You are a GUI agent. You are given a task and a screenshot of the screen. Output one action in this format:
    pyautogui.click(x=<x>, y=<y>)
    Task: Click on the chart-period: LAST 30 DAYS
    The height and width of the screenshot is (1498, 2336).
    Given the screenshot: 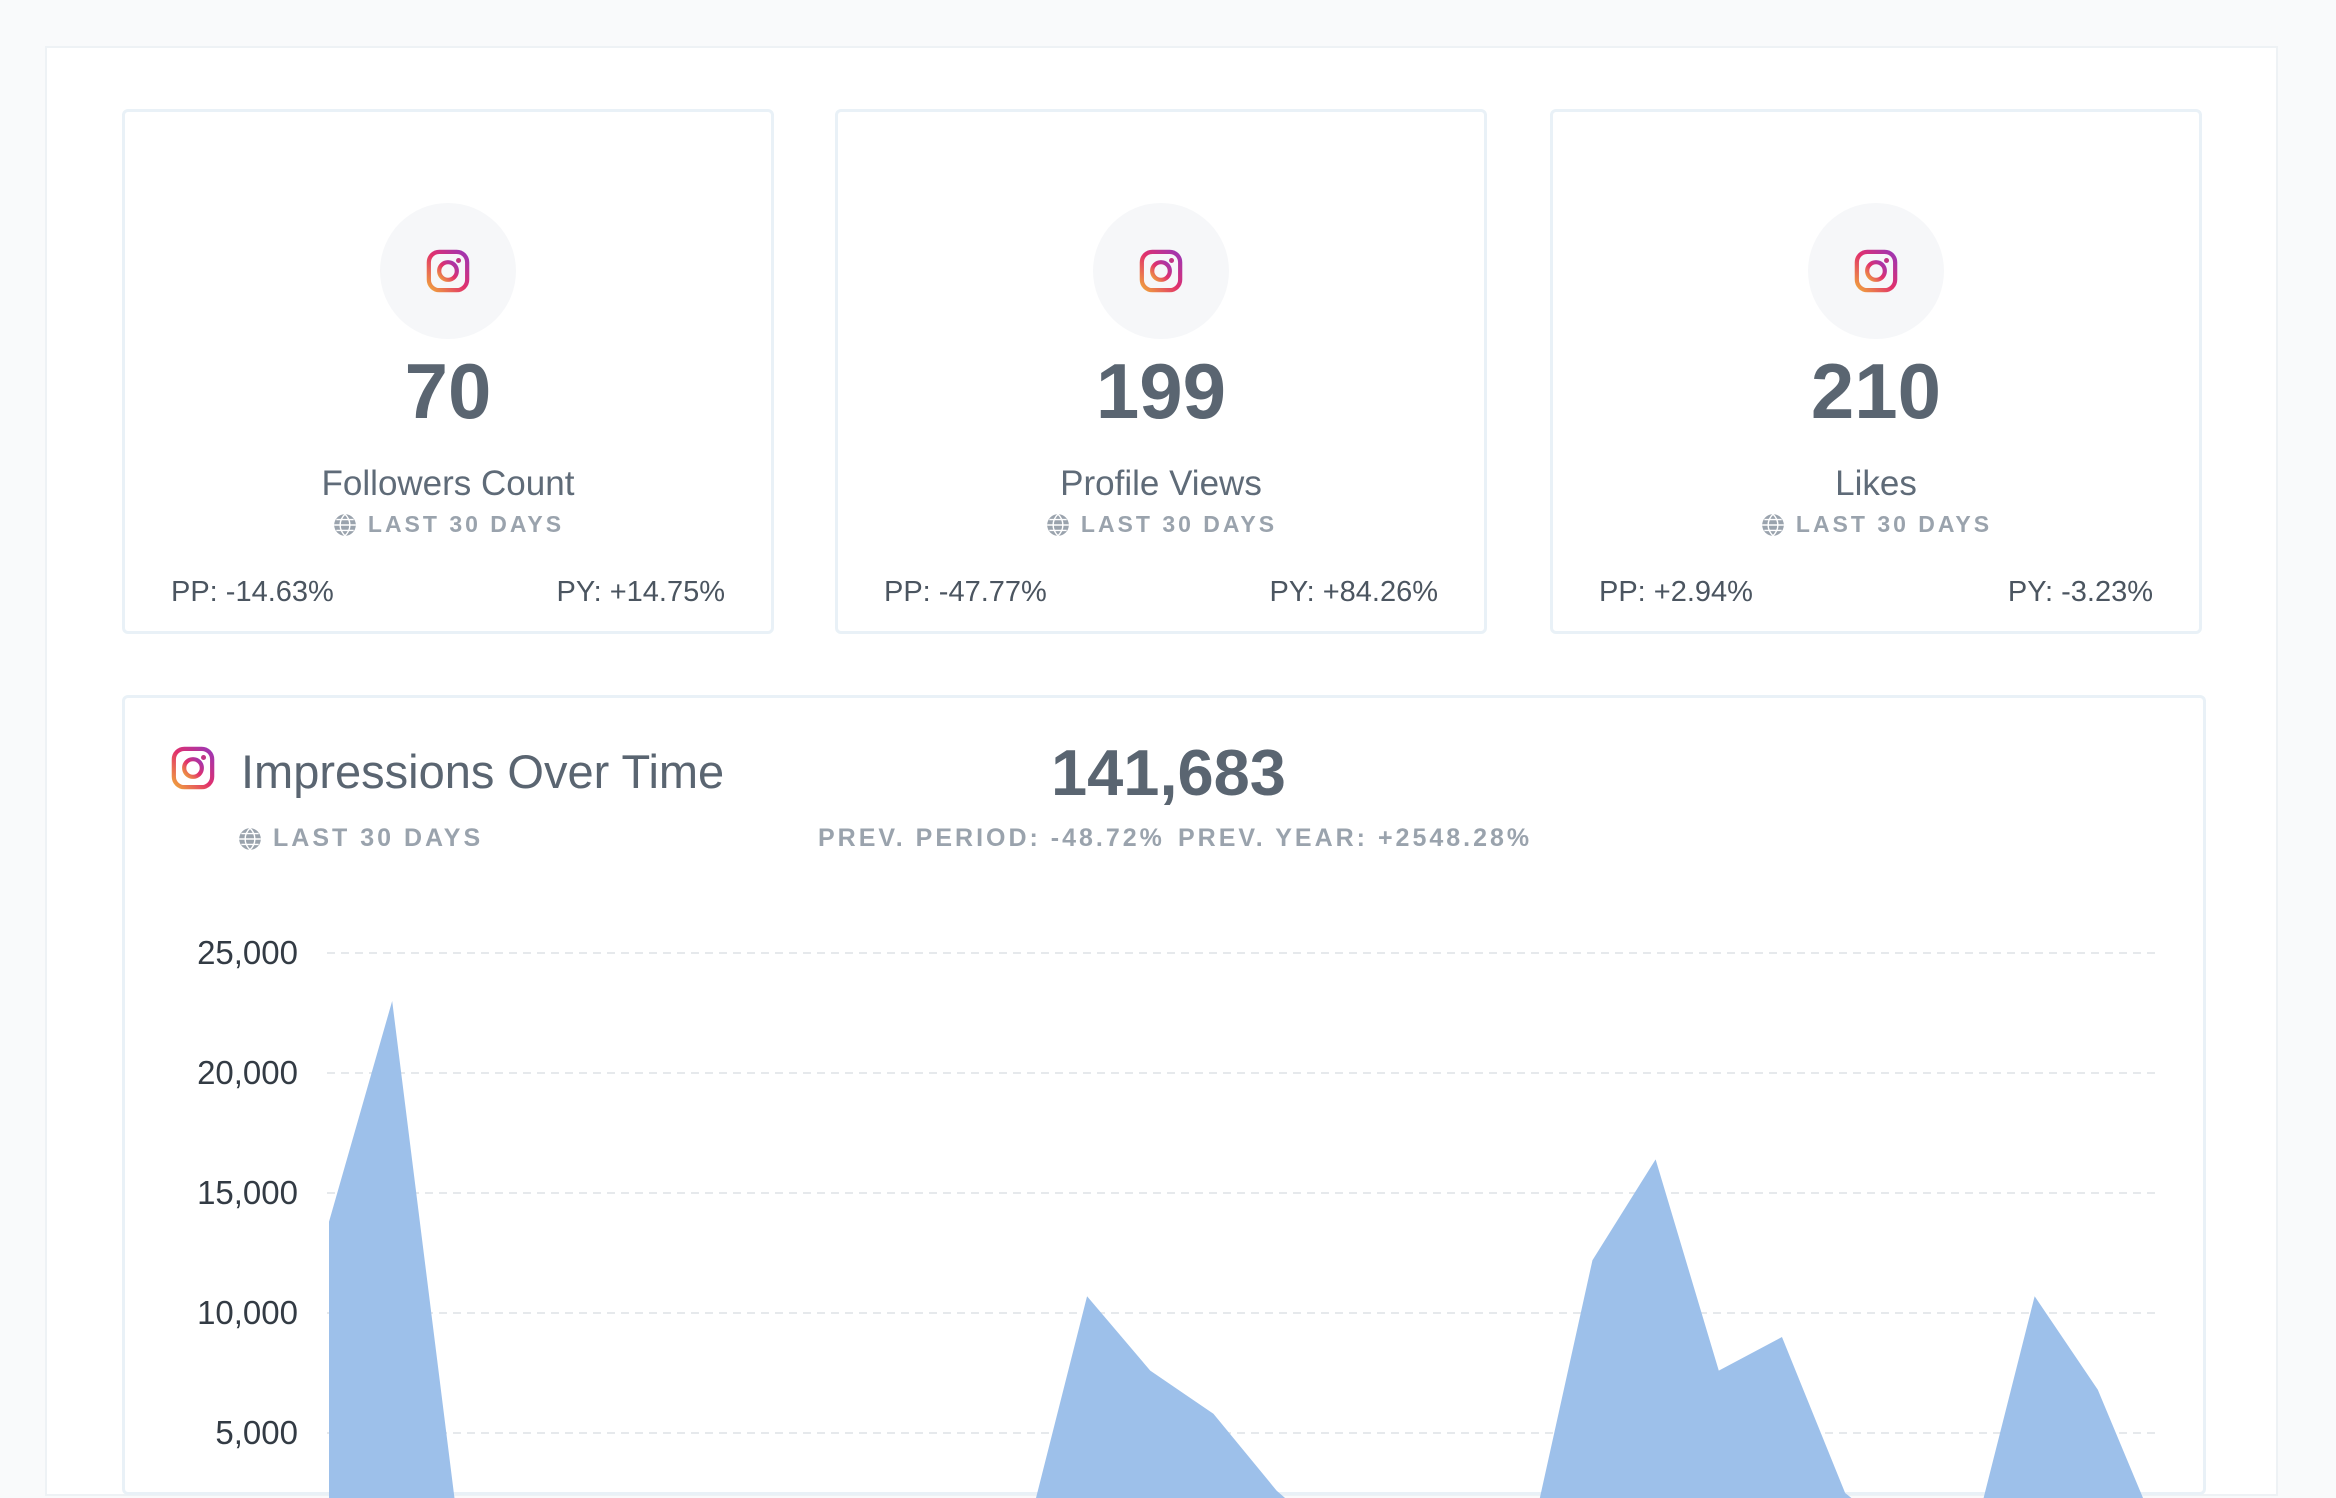 What is the action you would take?
    pyautogui.click(x=360, y=838)
    